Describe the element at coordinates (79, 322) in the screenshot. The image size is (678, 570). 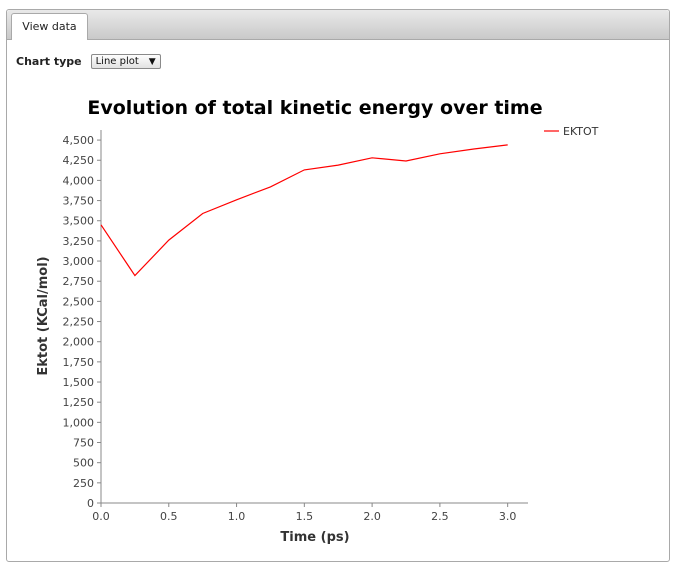
I see `y-tick-label: 2,250` at that location.